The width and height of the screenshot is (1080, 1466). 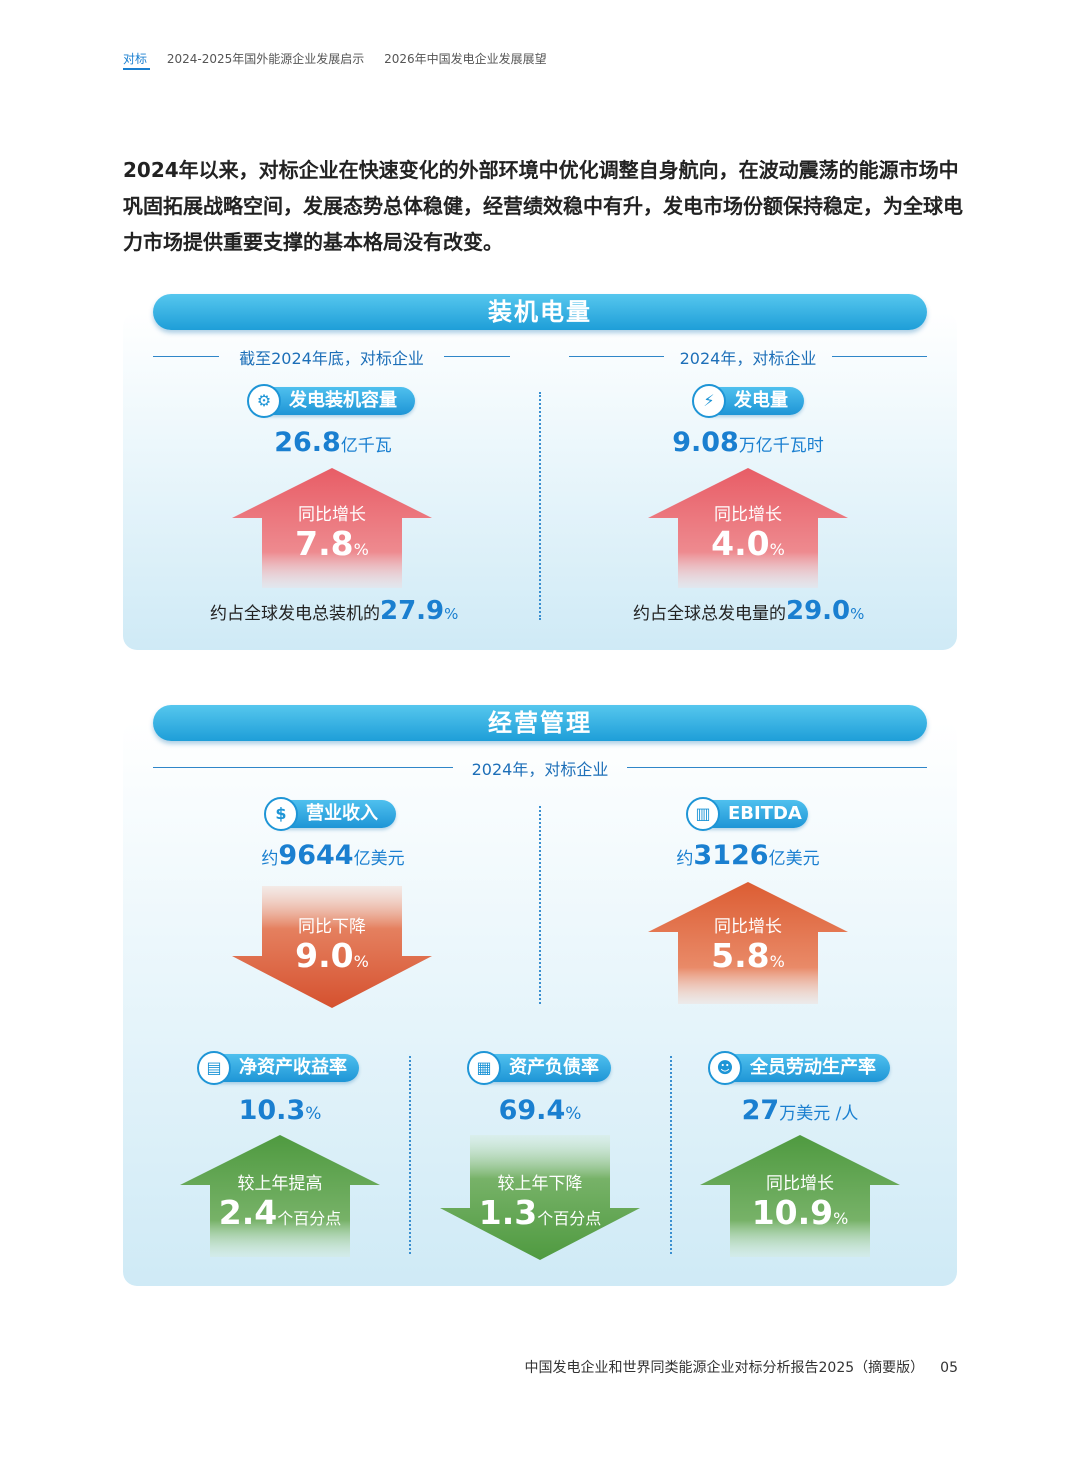 What do you see at coordinates (281, 814) in the screenshot?
I see `dollar-icon: $` at bounding box center [281, 814].